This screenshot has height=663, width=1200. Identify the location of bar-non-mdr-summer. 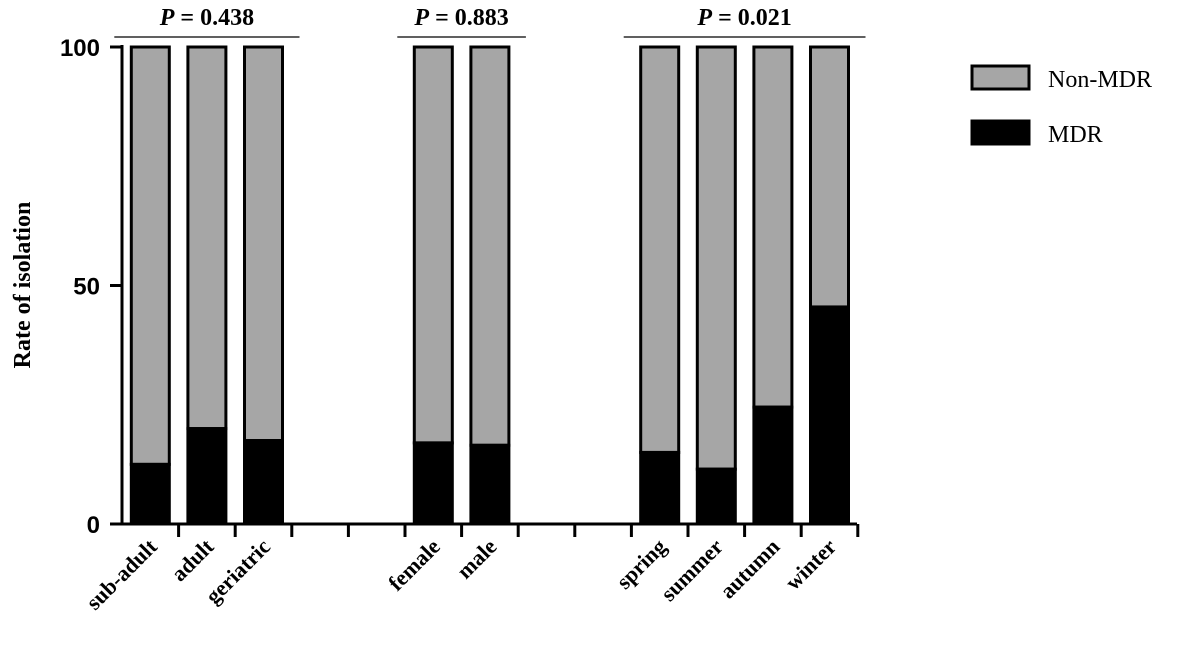
(716, 258).